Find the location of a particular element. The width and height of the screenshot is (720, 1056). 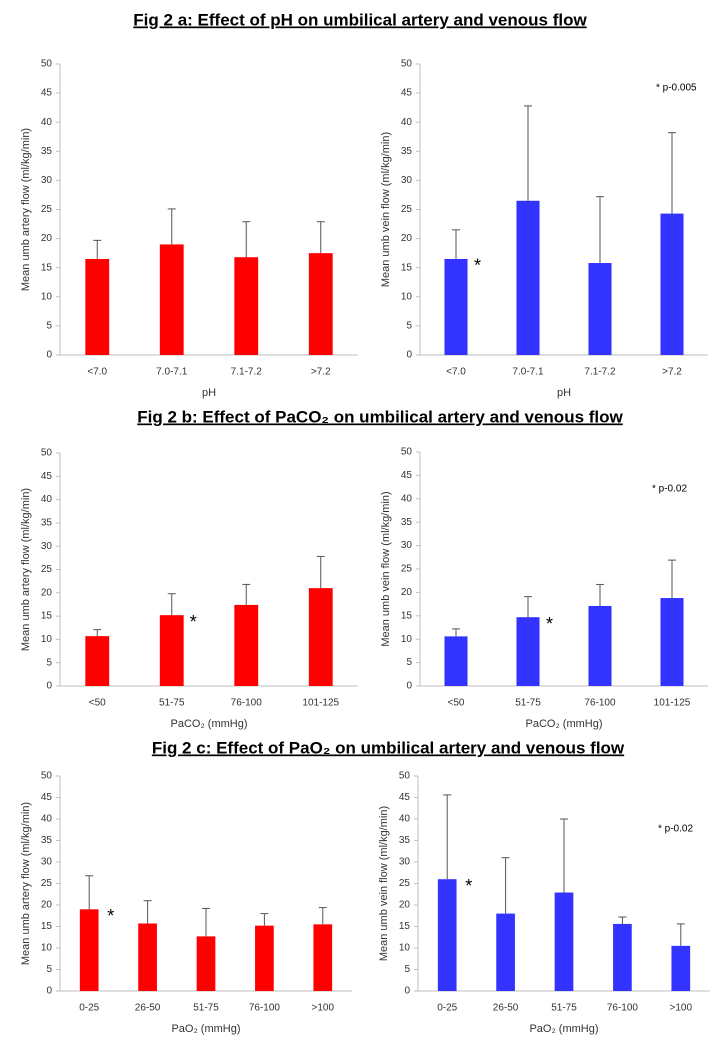

y-axis-title: Mean umb artery flow (ml/kg/min) is located at coordinates (26, 569).